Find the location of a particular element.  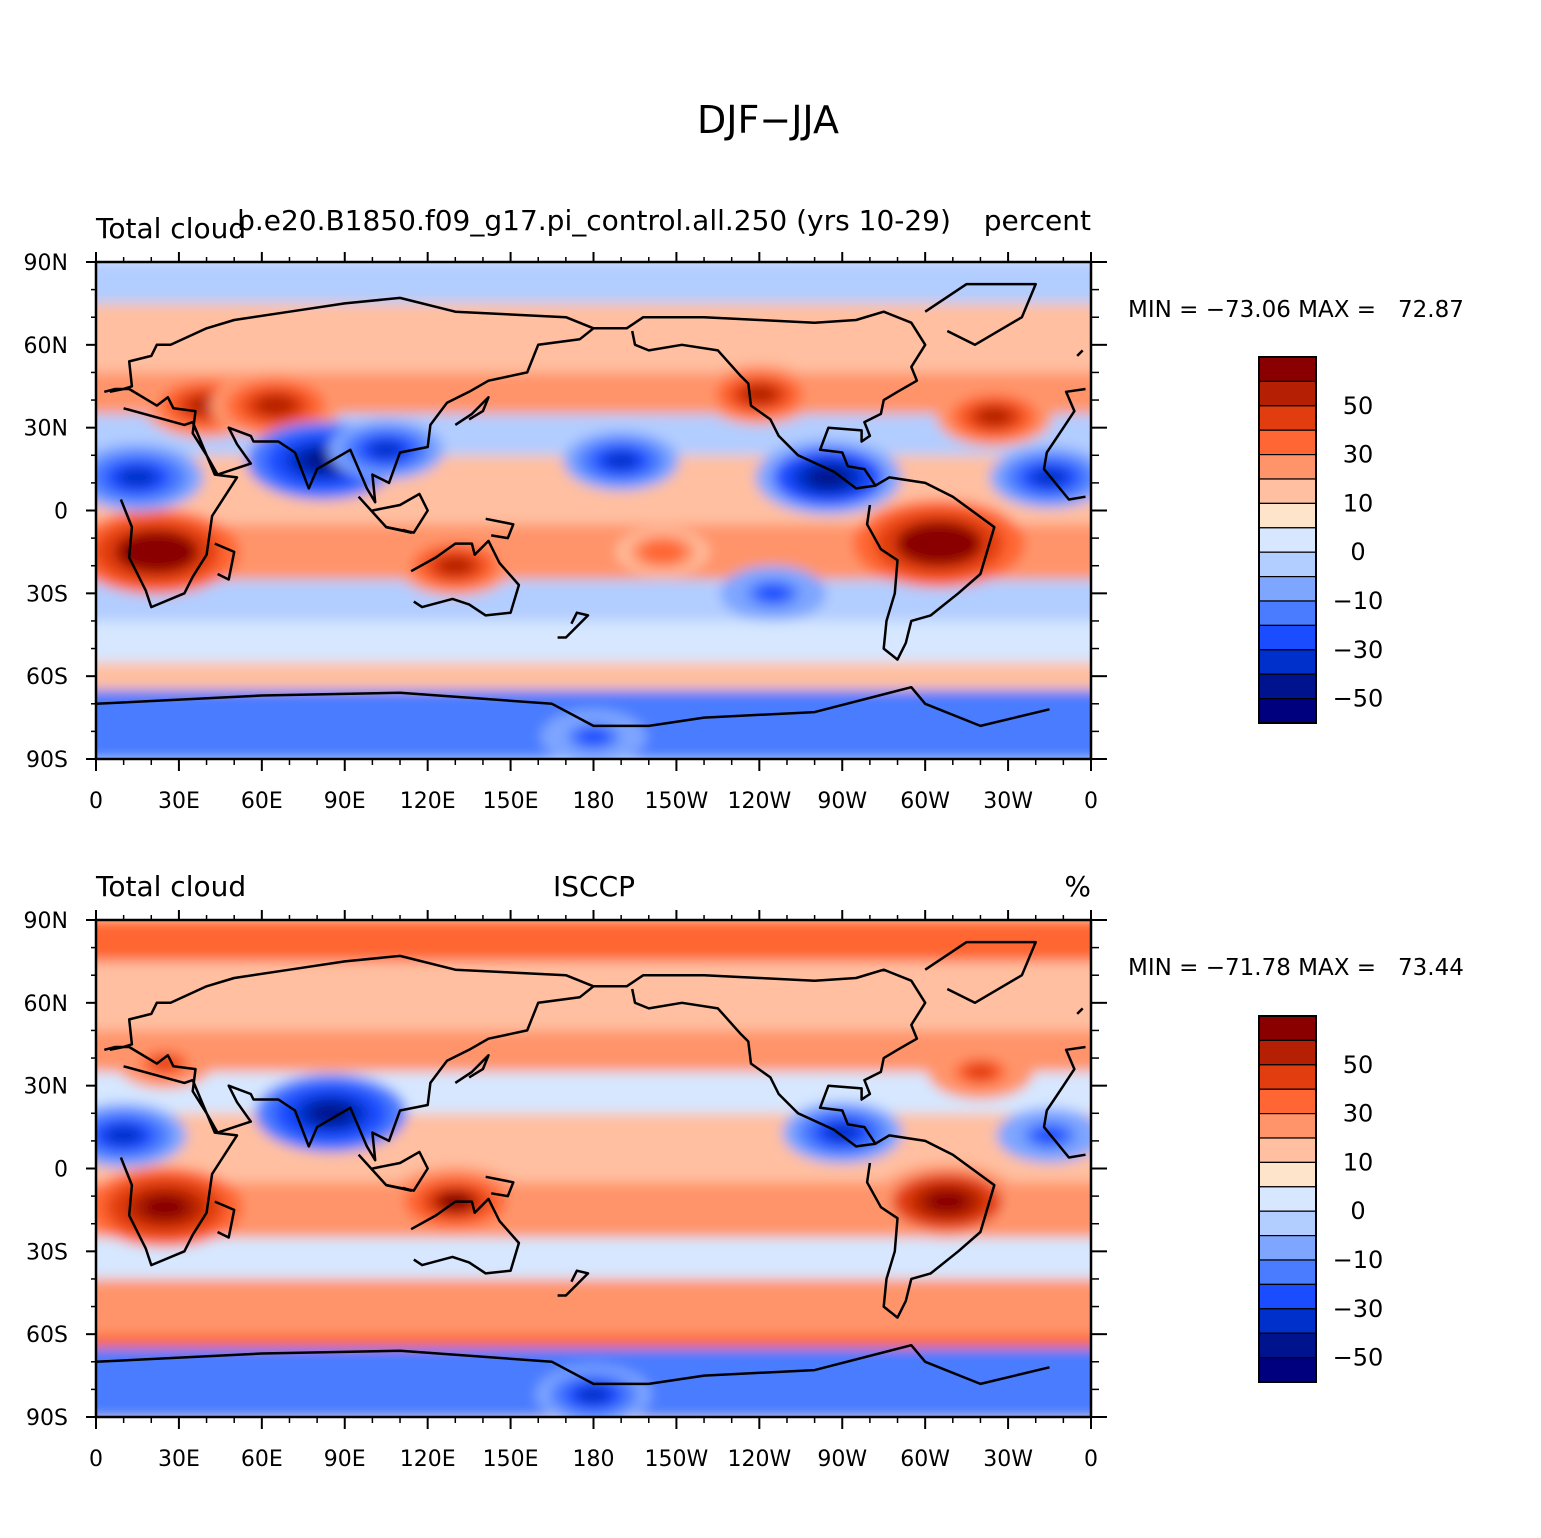

y-tick-label: 0 is located at coordinates (61, 1170).